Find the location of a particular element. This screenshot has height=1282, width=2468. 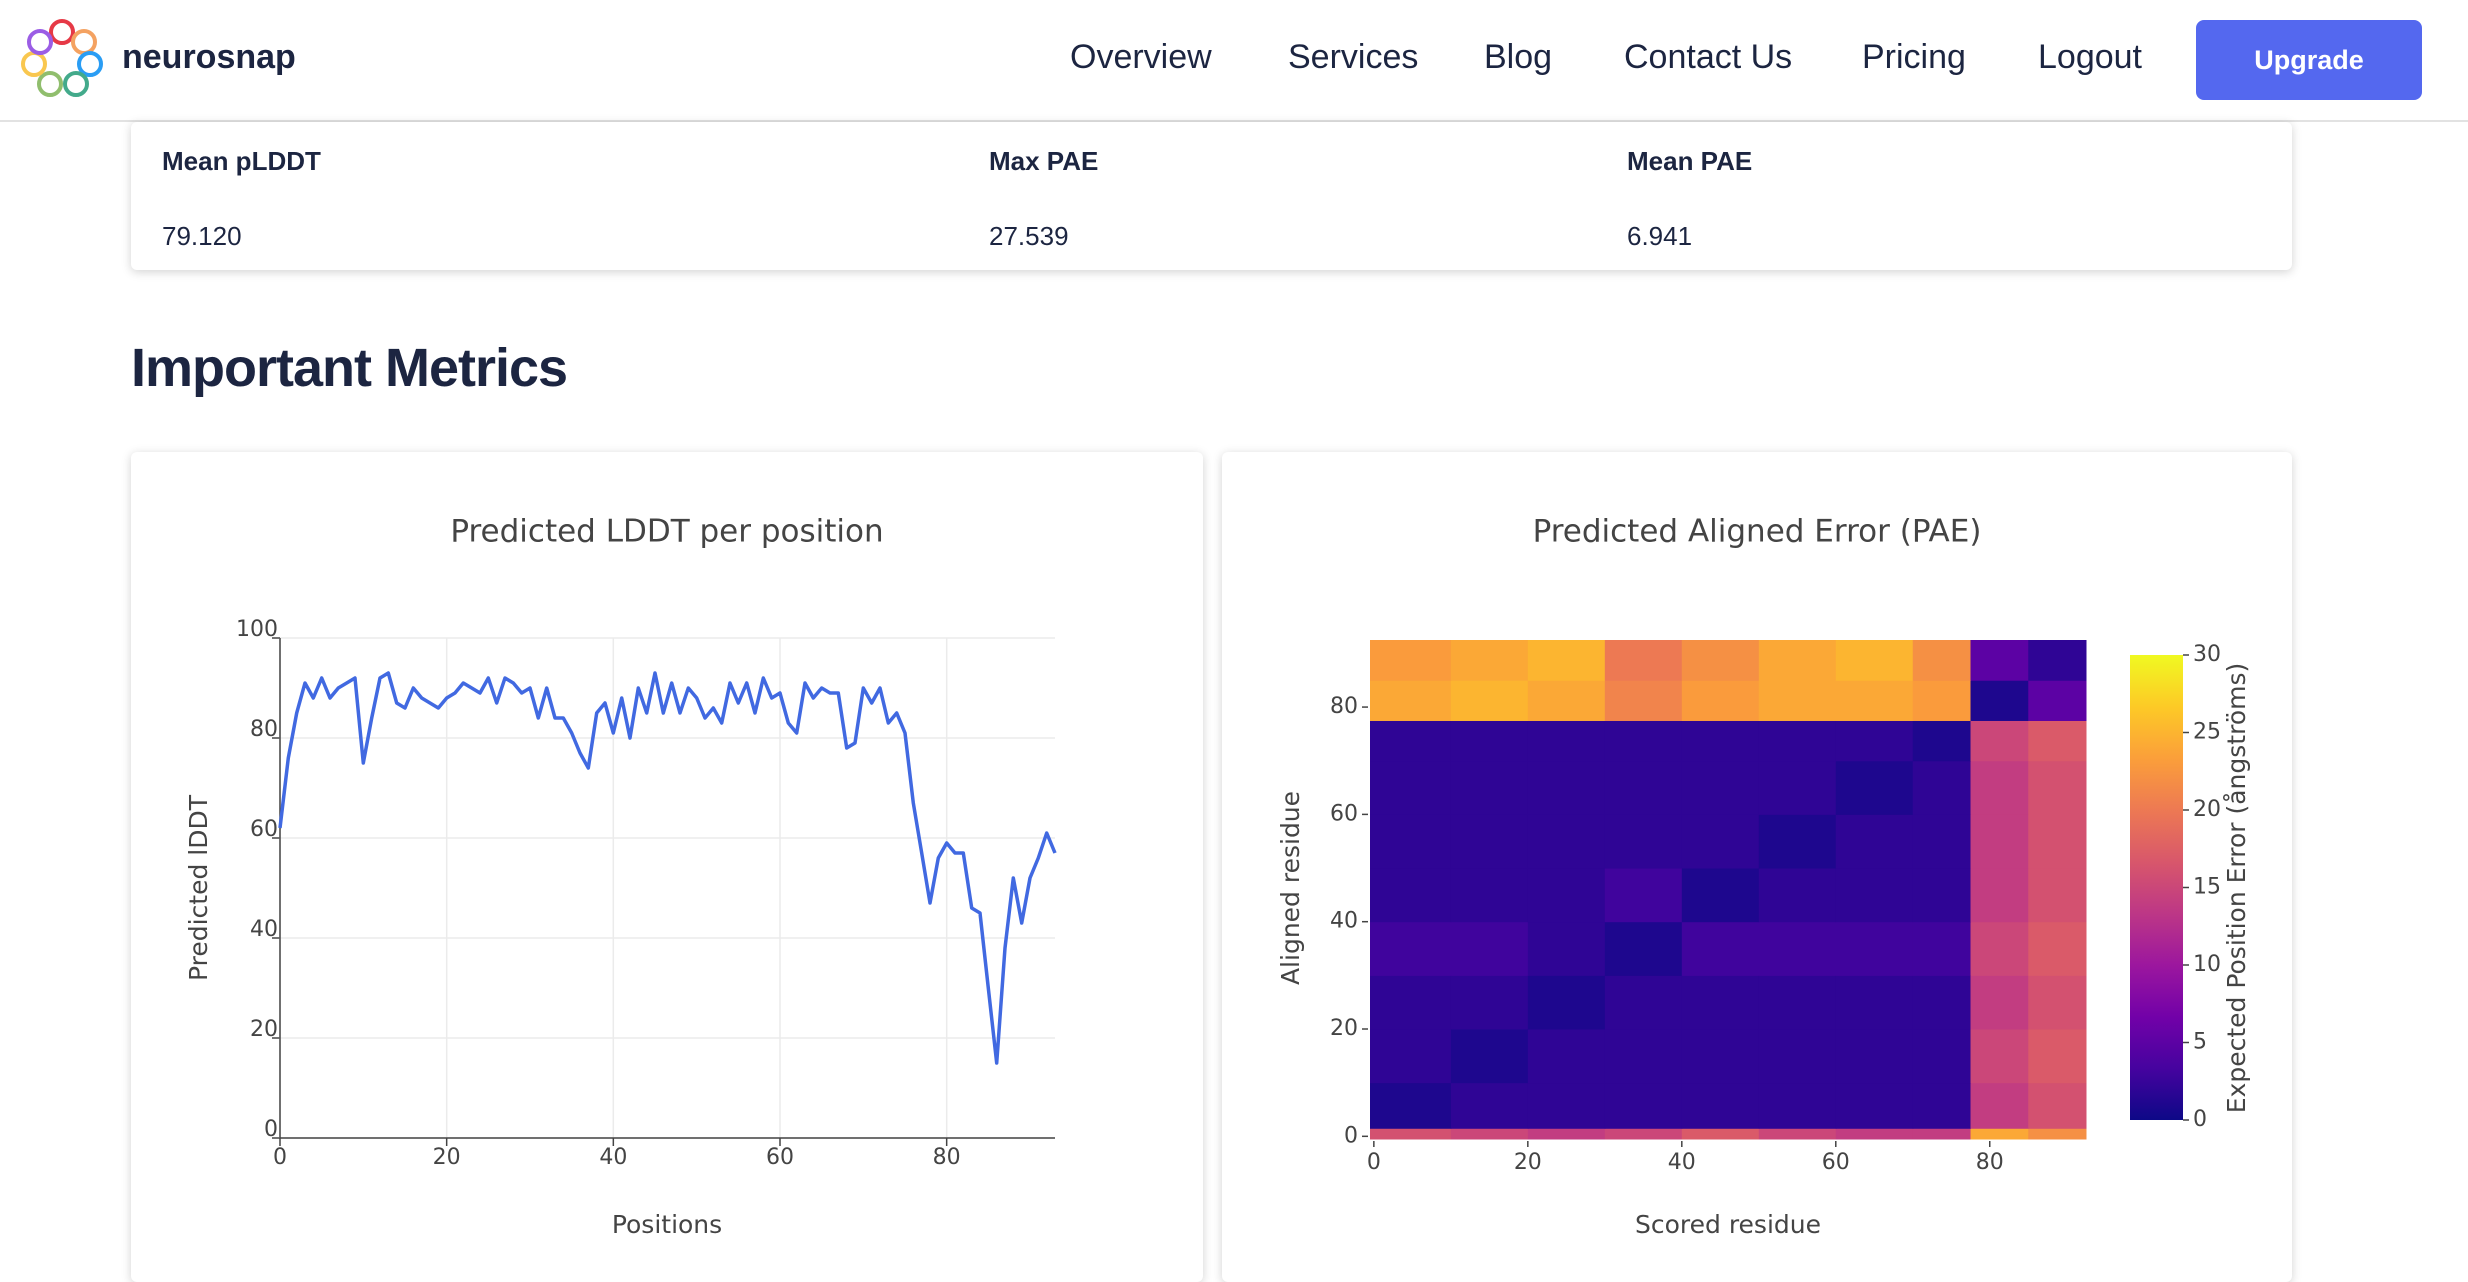

nav-link: Overview is located at coordinates (1141, 57).